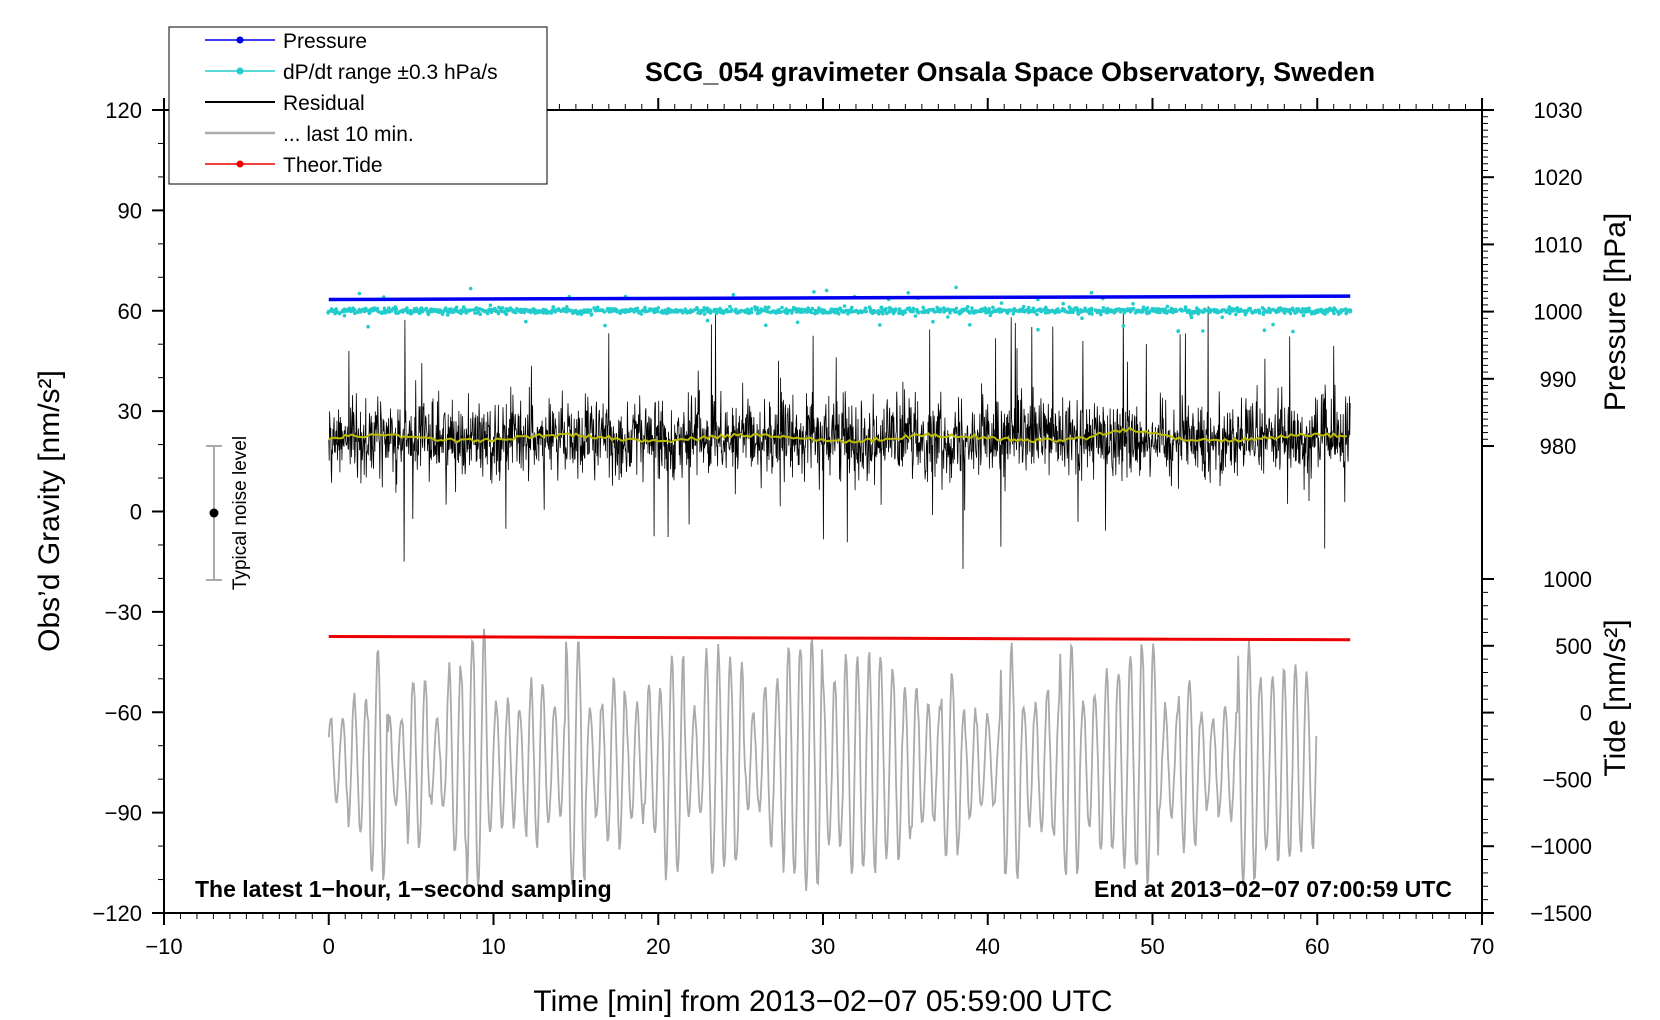 The image size is (1660, 1020). Describe the element at coordinates (1561, 746) in the screenshot. I see `tide-tick-labels: −1500 −1000 −500 0 500 1000` at that location.